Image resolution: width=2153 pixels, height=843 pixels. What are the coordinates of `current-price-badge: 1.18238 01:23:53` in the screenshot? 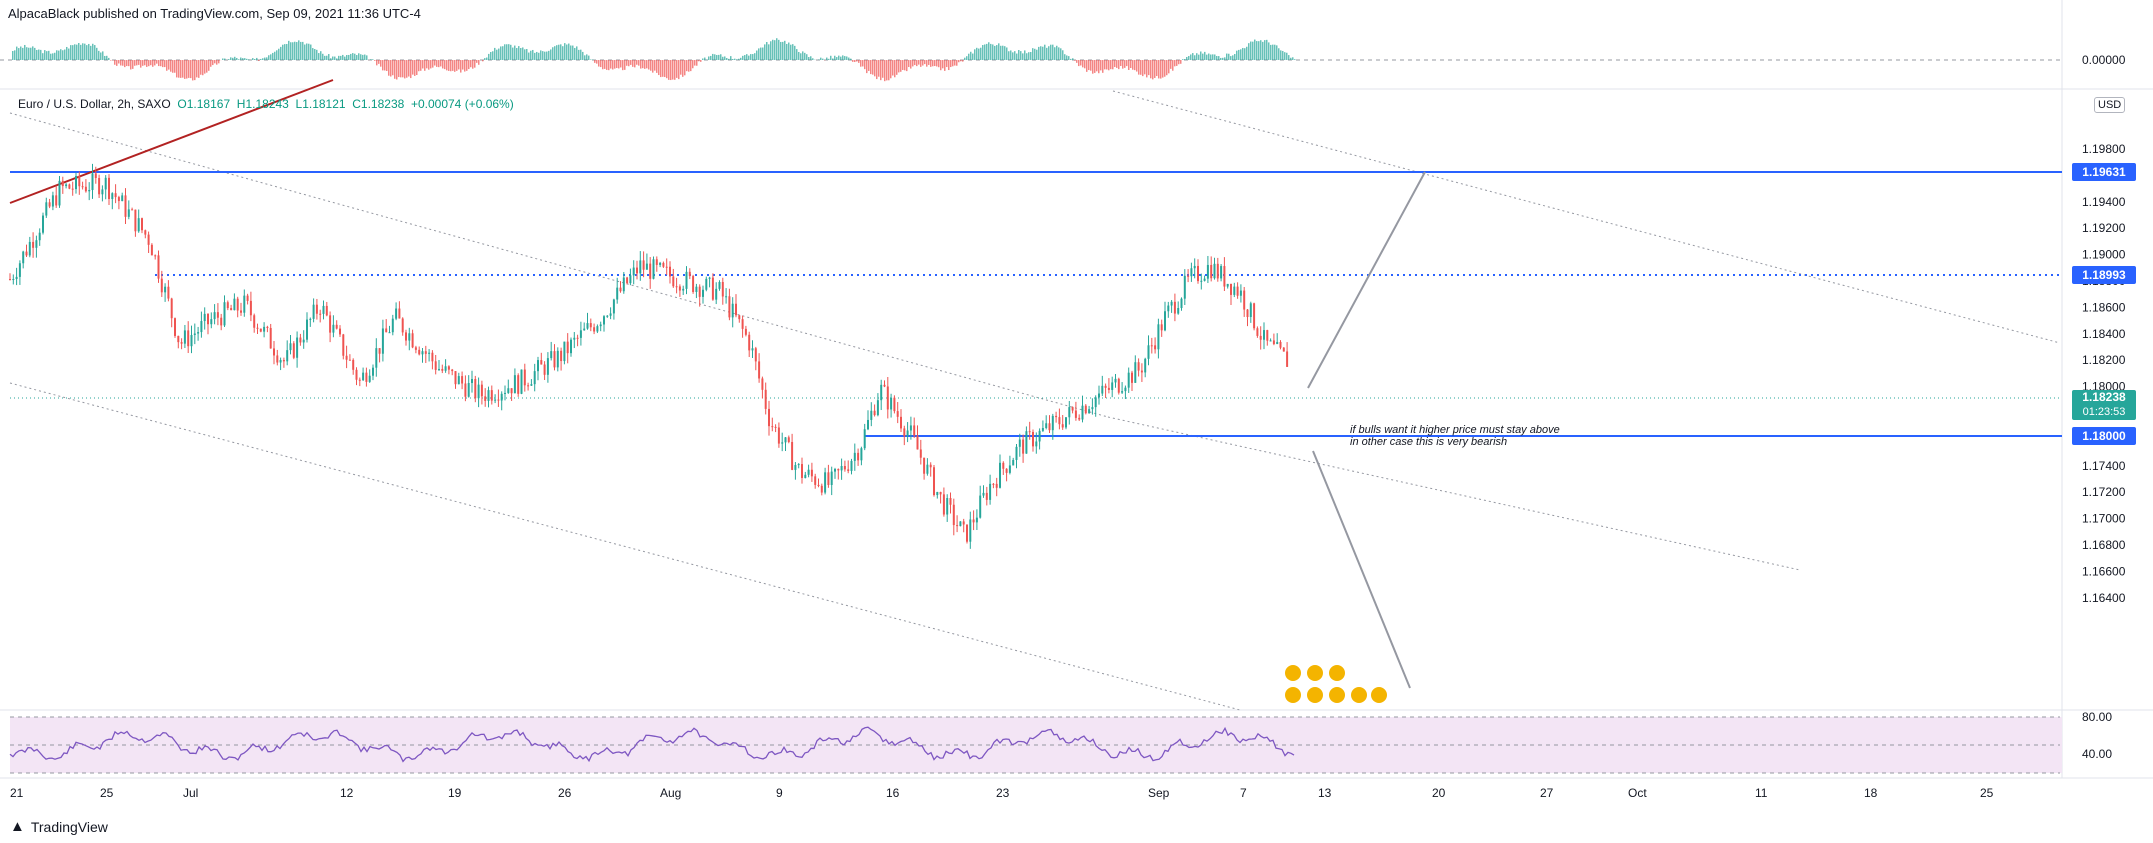 It's located at (2104, 405).